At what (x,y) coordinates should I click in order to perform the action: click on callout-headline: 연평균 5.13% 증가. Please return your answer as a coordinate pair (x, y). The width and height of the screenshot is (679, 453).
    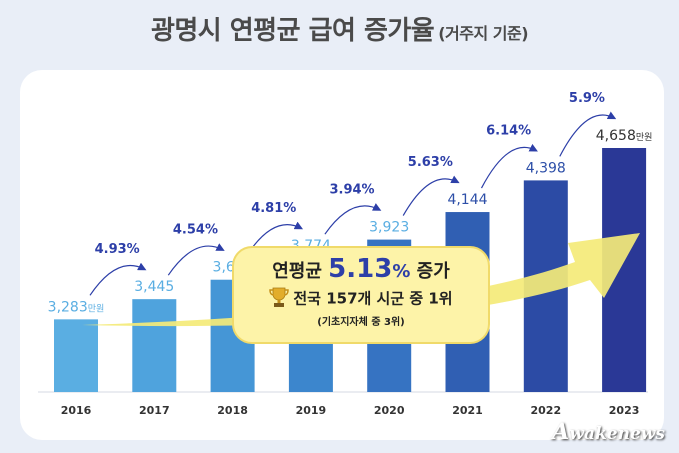
    Looking at the image, I should click on (361, 269).